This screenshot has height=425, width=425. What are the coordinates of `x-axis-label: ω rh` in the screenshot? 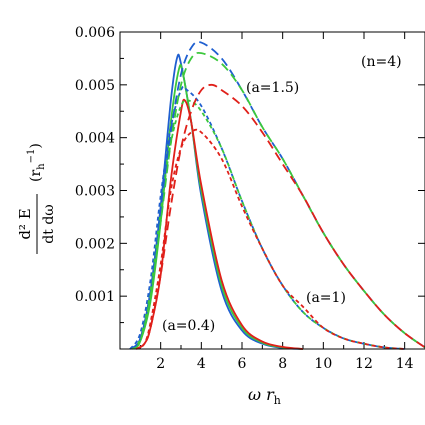 It's located at (264, 396).